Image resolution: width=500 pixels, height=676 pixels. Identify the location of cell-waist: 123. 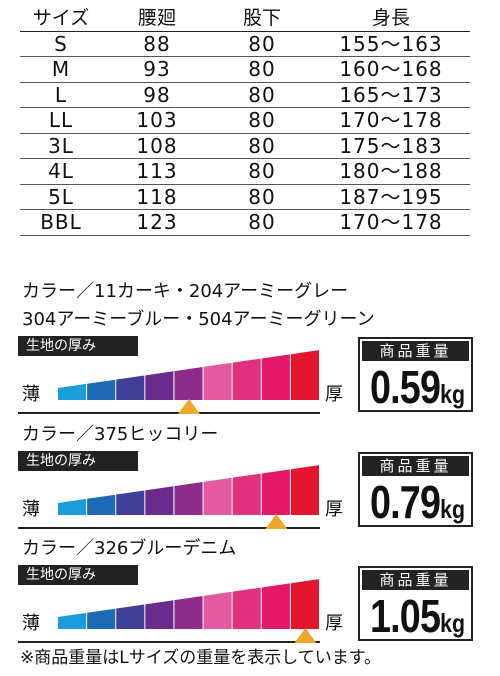
(157, 222).